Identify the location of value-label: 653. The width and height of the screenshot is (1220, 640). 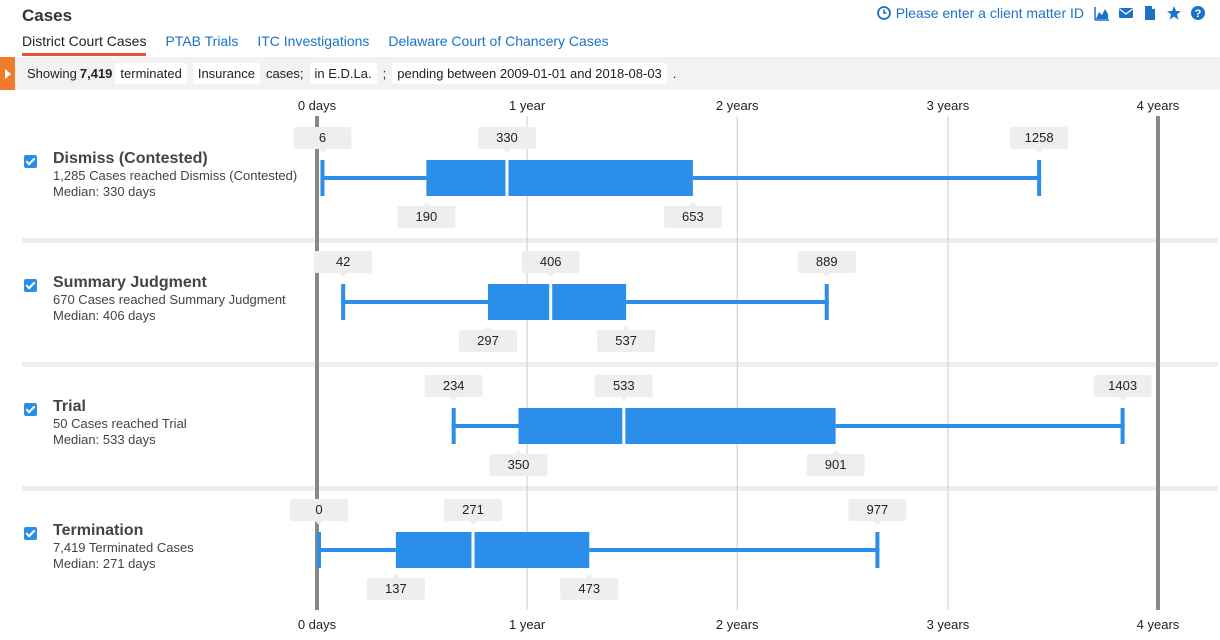
(693, 216).